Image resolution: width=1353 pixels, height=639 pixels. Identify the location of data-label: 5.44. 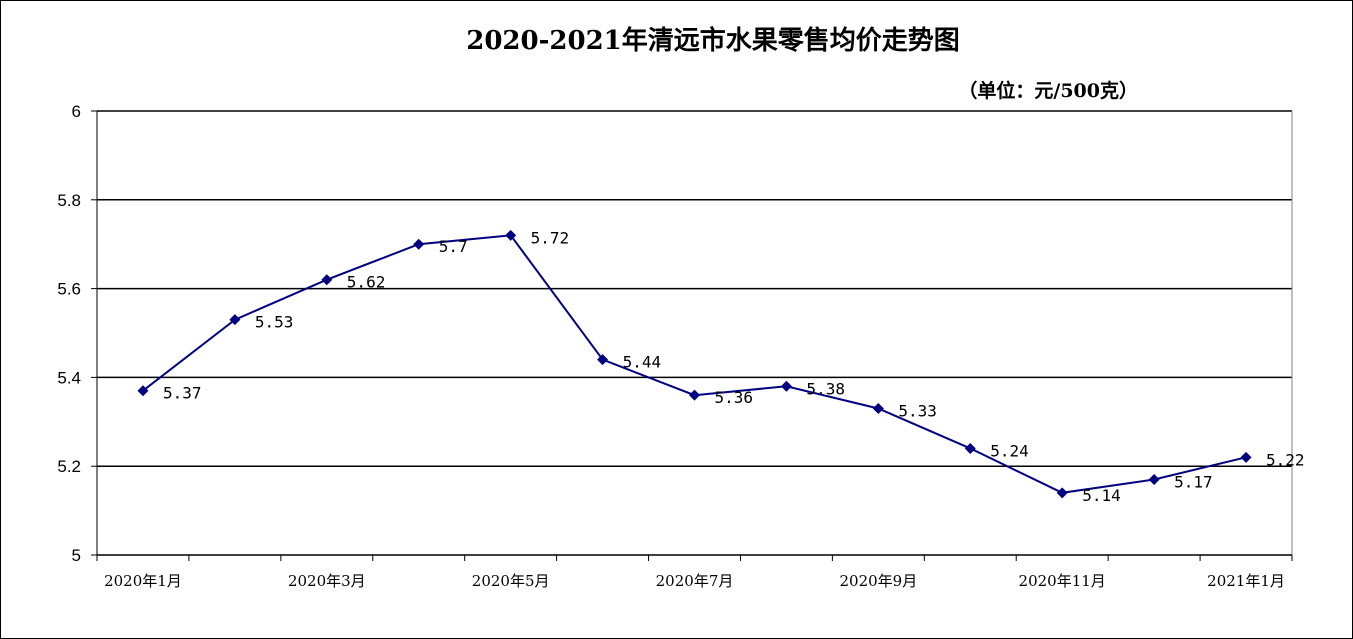
(642, 362).